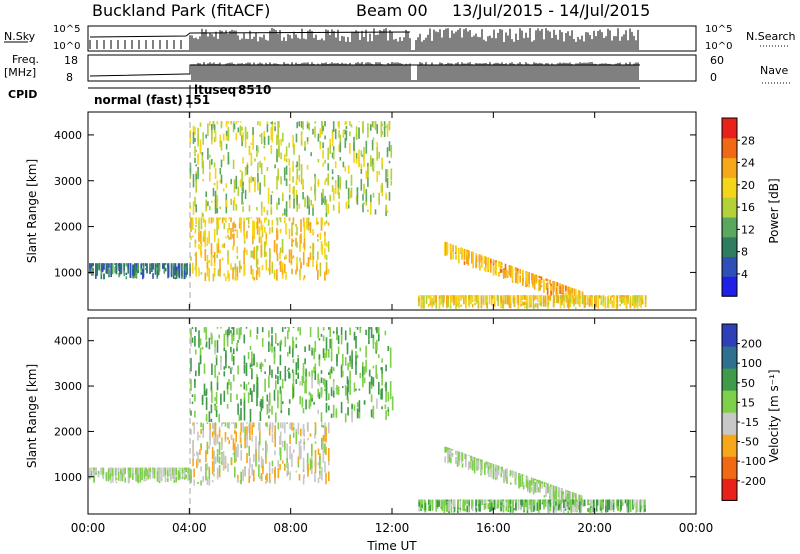  Describe the element at coordinates (68, 477) in the screenshot. I see `velocity-ytick-label: 1000` at that location.